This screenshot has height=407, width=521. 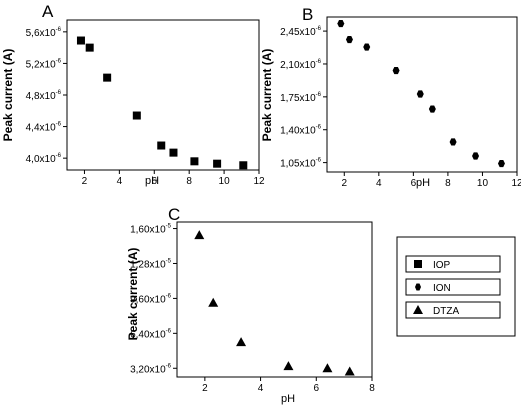 I want to click on y-tick-label: 5,2x10⁻⁶, so click(x=44, y=64).